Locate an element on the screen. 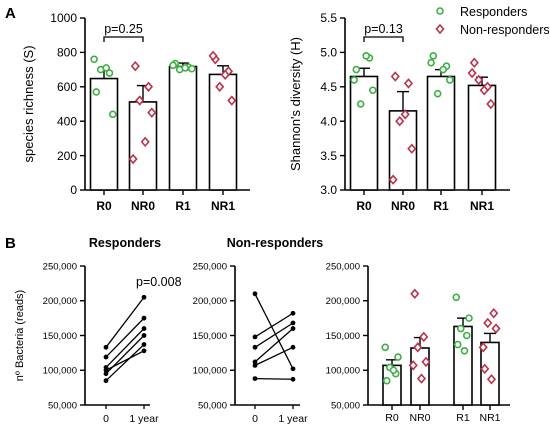  x-tick-label: 1 year is located at coordinates (293, 419).